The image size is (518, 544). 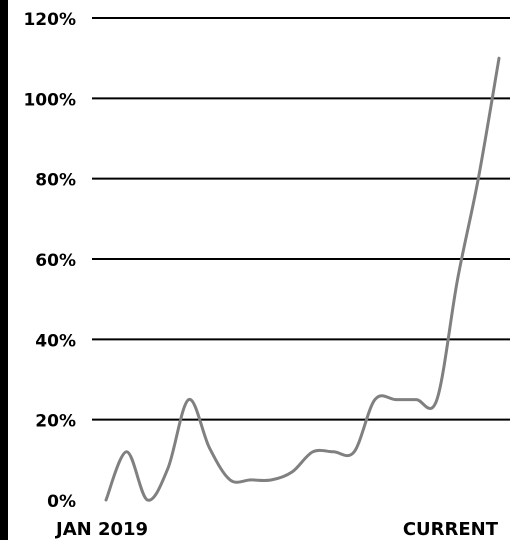 I want to click on left-edge-bar, so click(x=4, y=270).